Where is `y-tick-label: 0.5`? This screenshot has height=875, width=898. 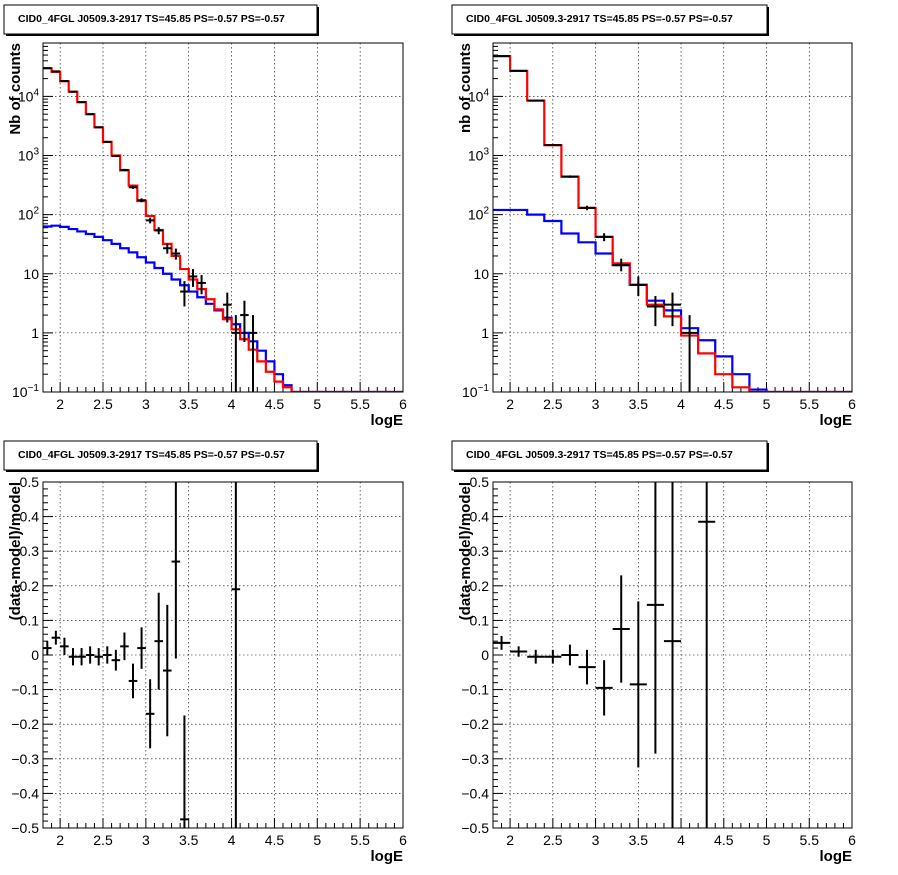 y-tick-label: 0.5 is located at coordinates (480, 482).